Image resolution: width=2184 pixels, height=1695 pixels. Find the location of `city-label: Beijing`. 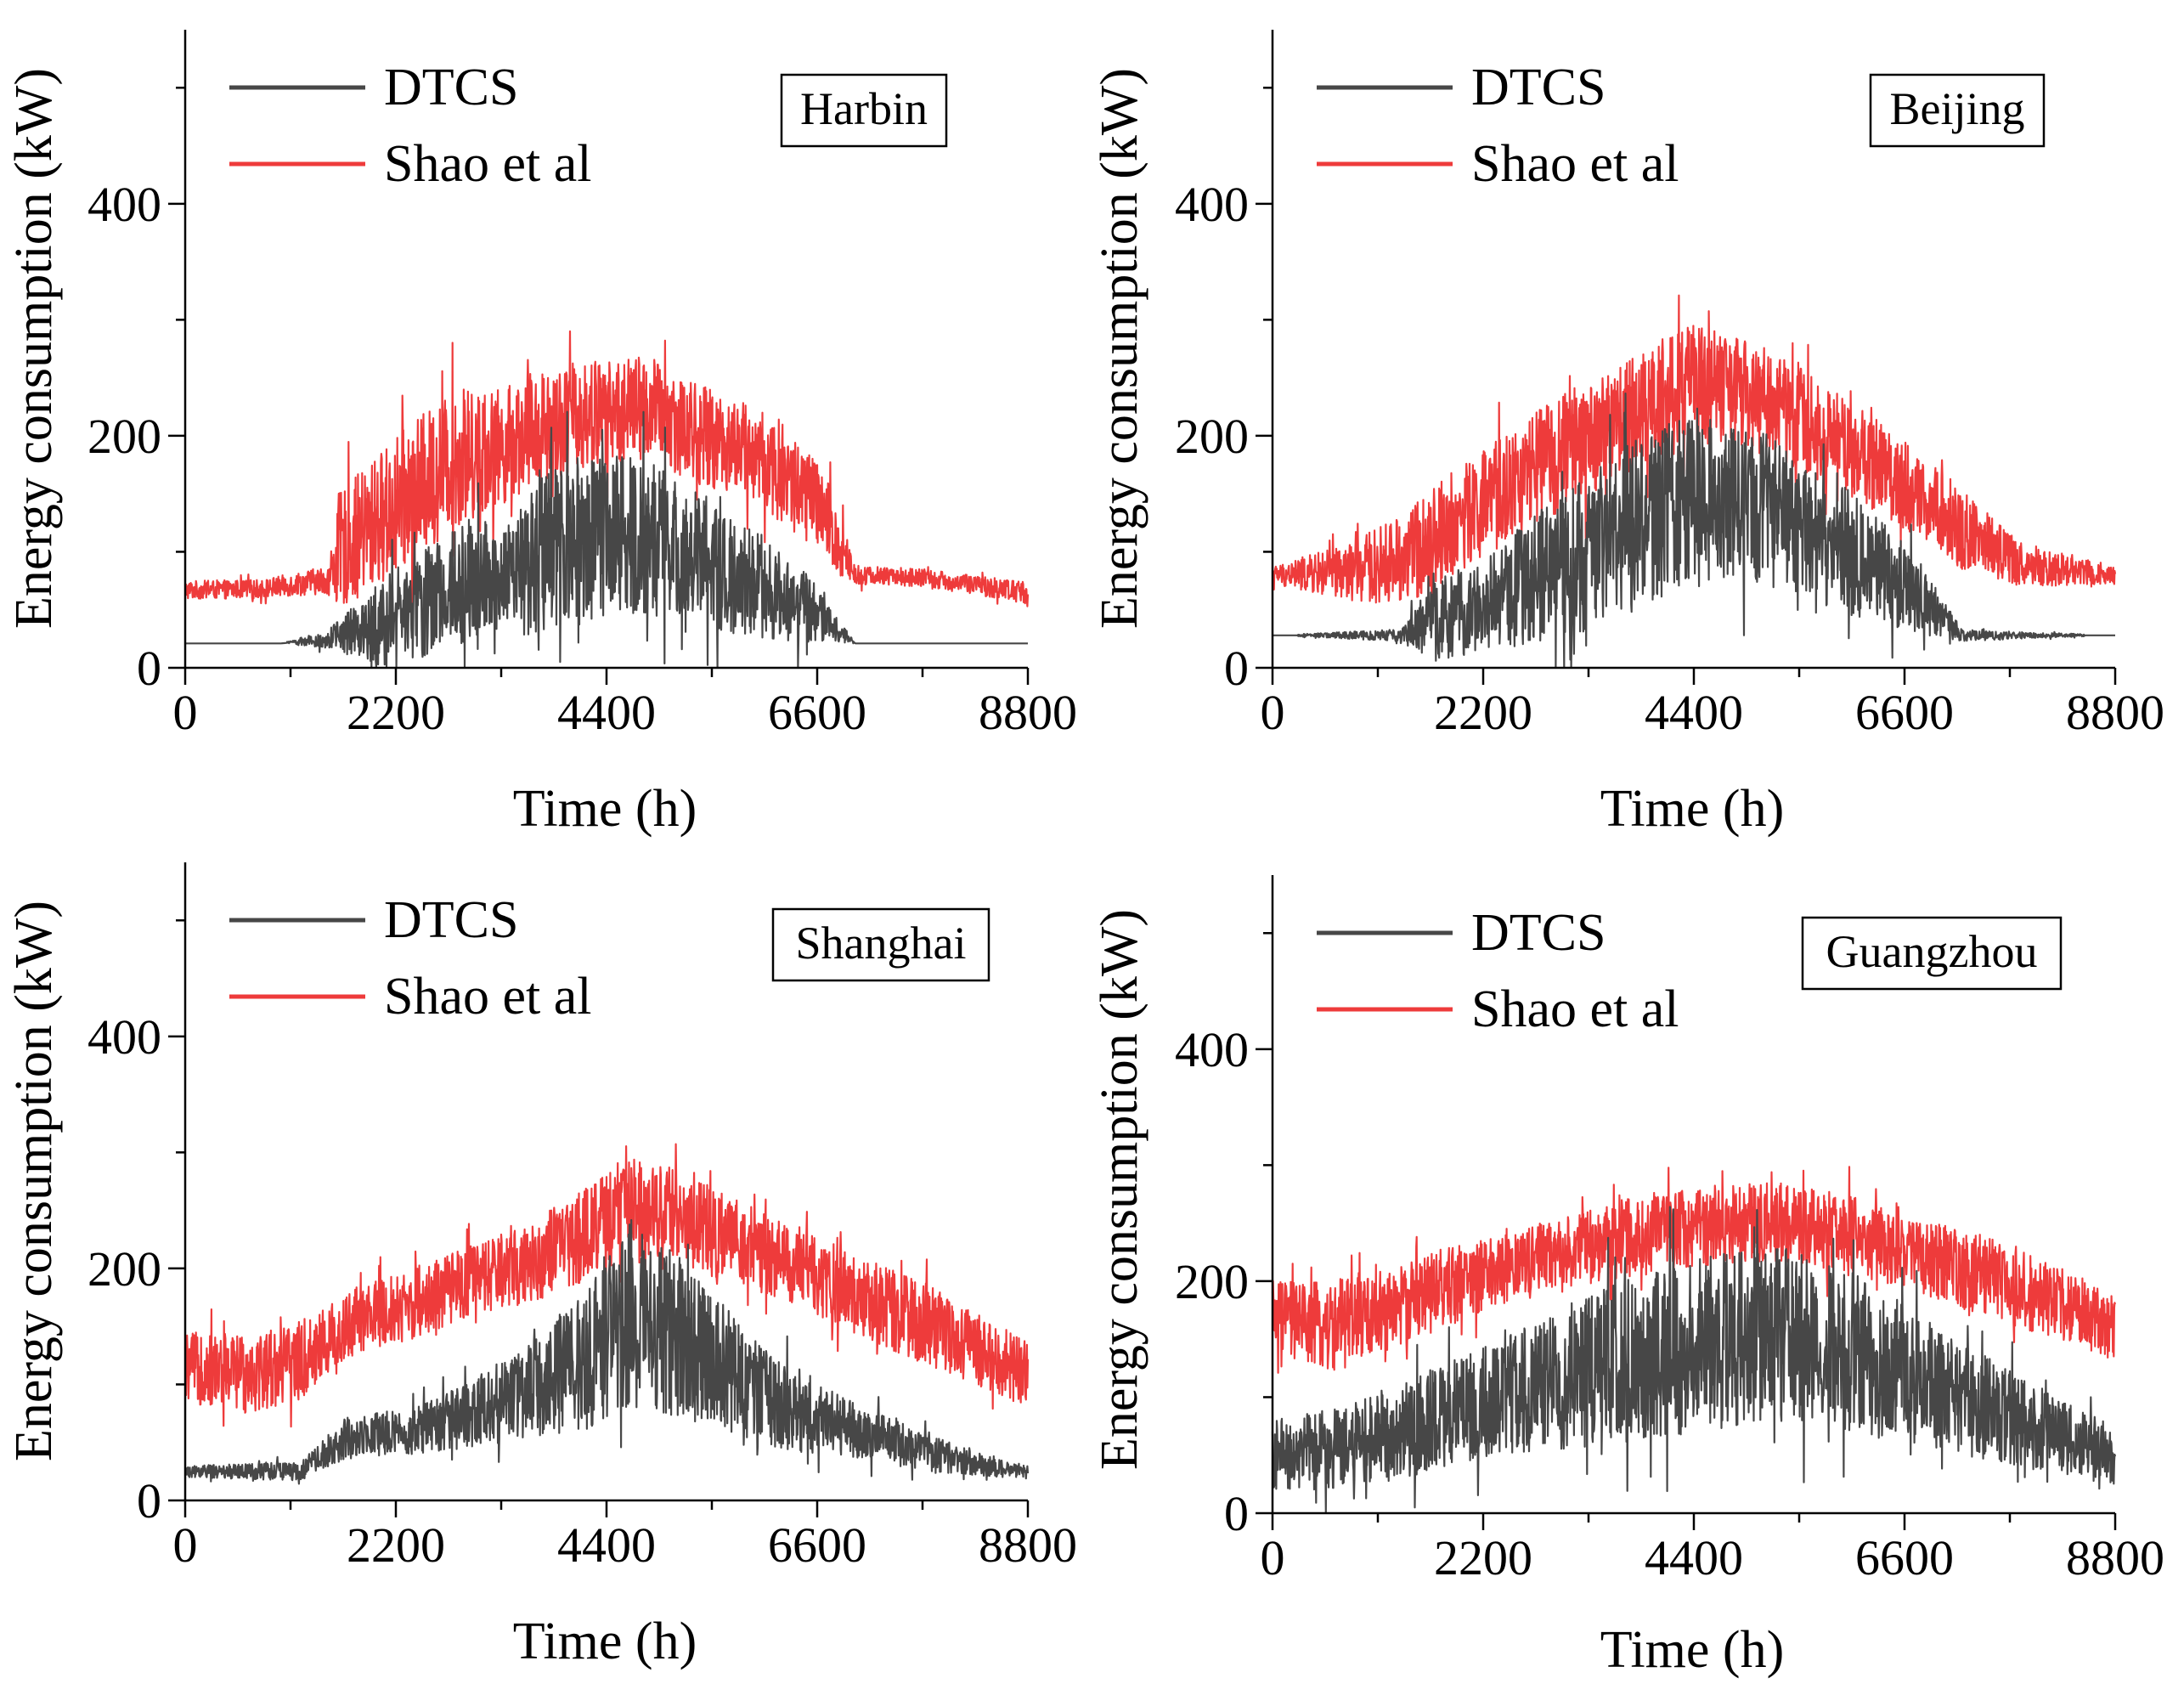

city-label: Beijing is located at coordinates (1958, 108).